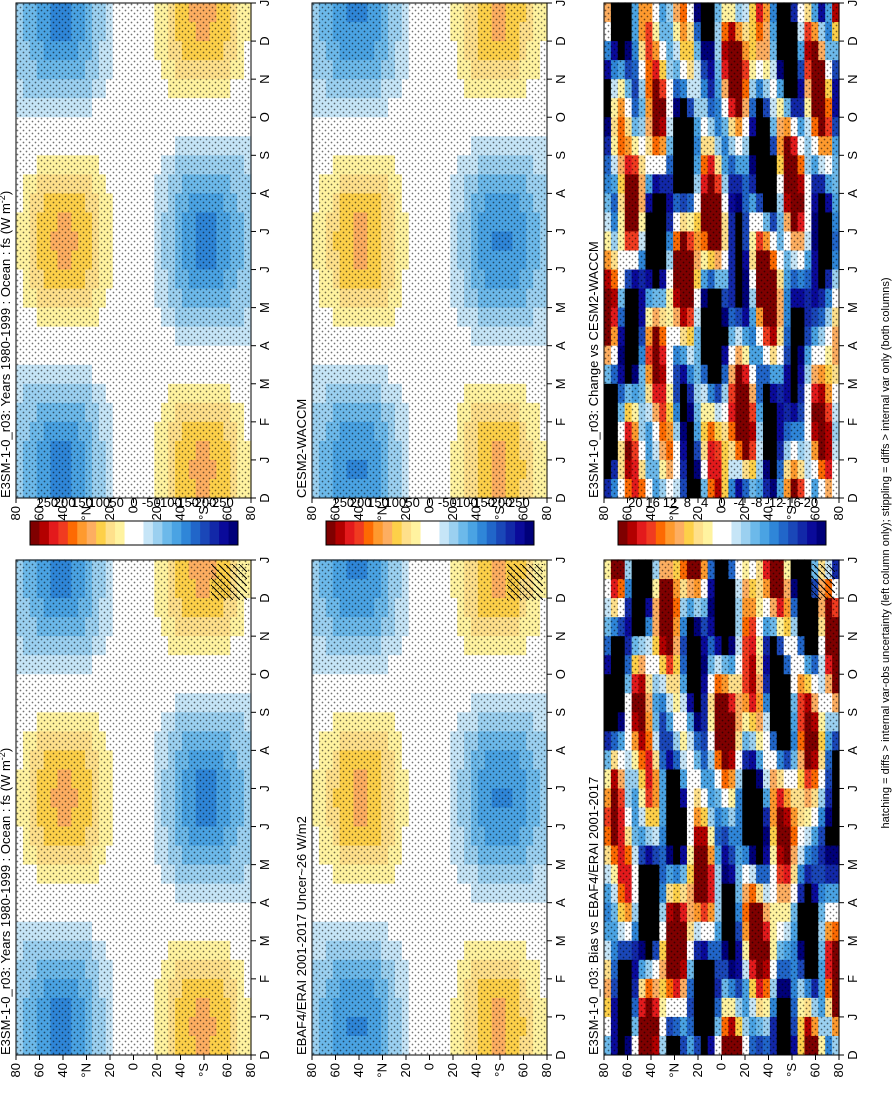 The height and width of the screenshot is (1105, 895). Describe the element at coordinates (817, 582) in the screenshot. I see `hatching-overlay` at that location.